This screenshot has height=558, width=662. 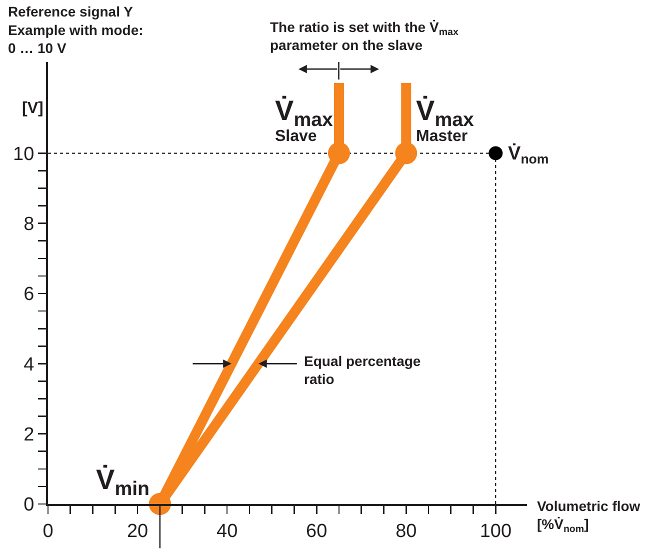 I want to click on chart-title: Reference signal Y Example with mode: 0 … 10 V, so click(x=76, y=30).